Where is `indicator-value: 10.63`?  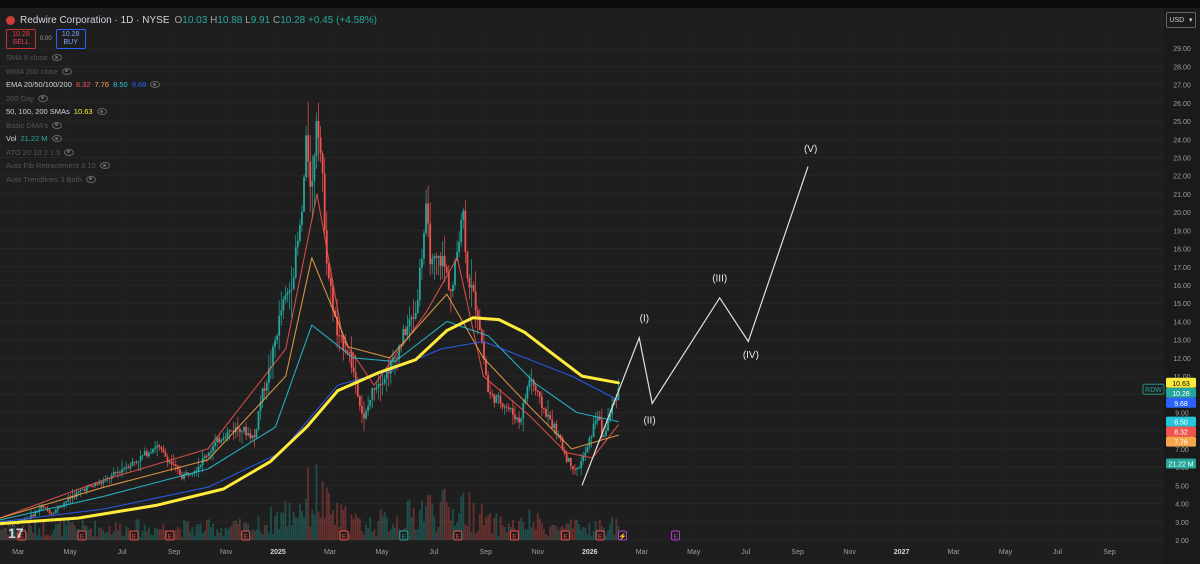
indicator-value: 10.63 is located at coordinates (83, 111).